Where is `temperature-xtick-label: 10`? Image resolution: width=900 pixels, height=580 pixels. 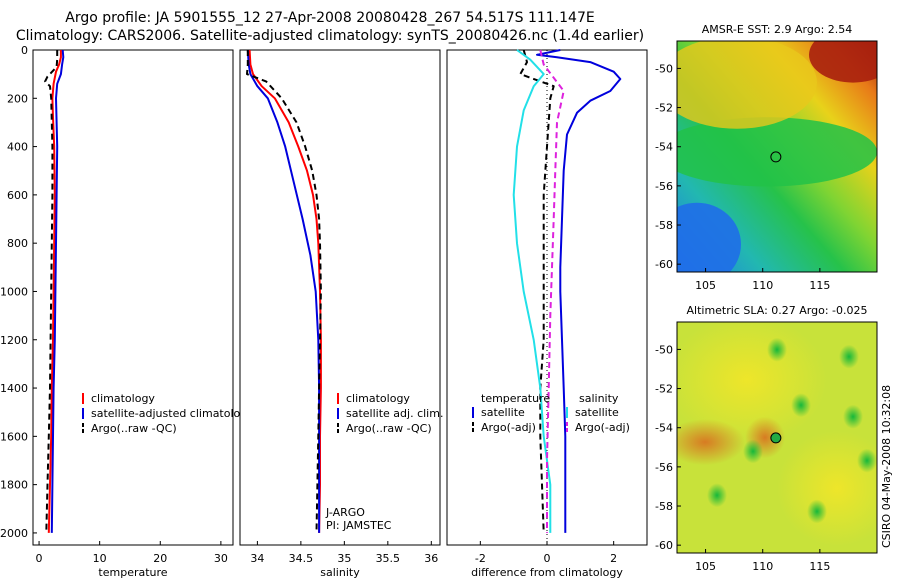
temperature-xtick-label: 10 is located at coordinates (100, 558).